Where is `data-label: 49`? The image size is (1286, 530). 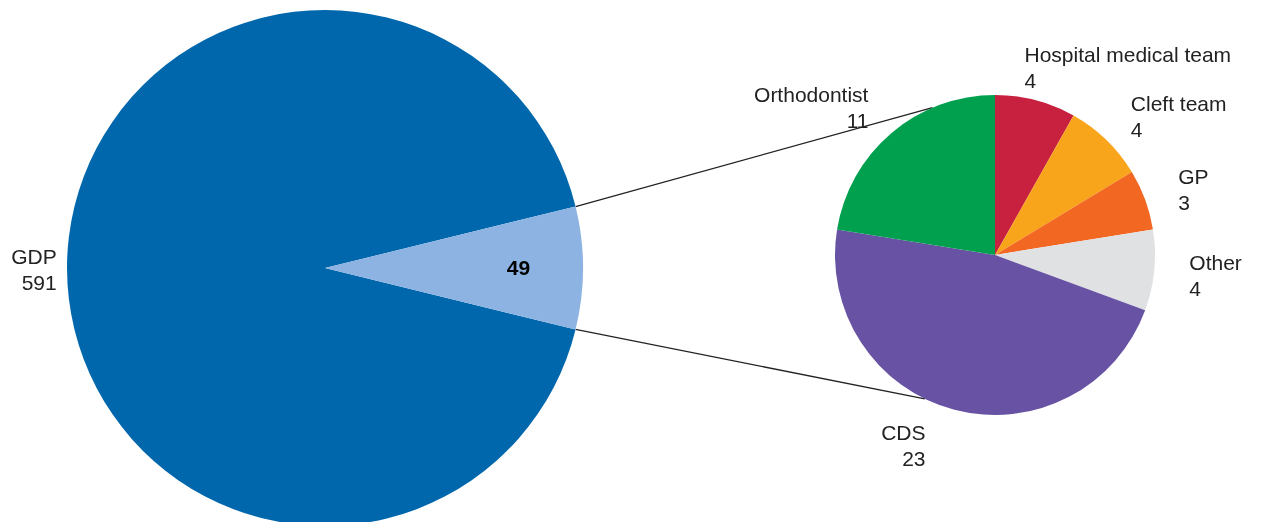 data-label: 49 is located at coordinates (518, 267).